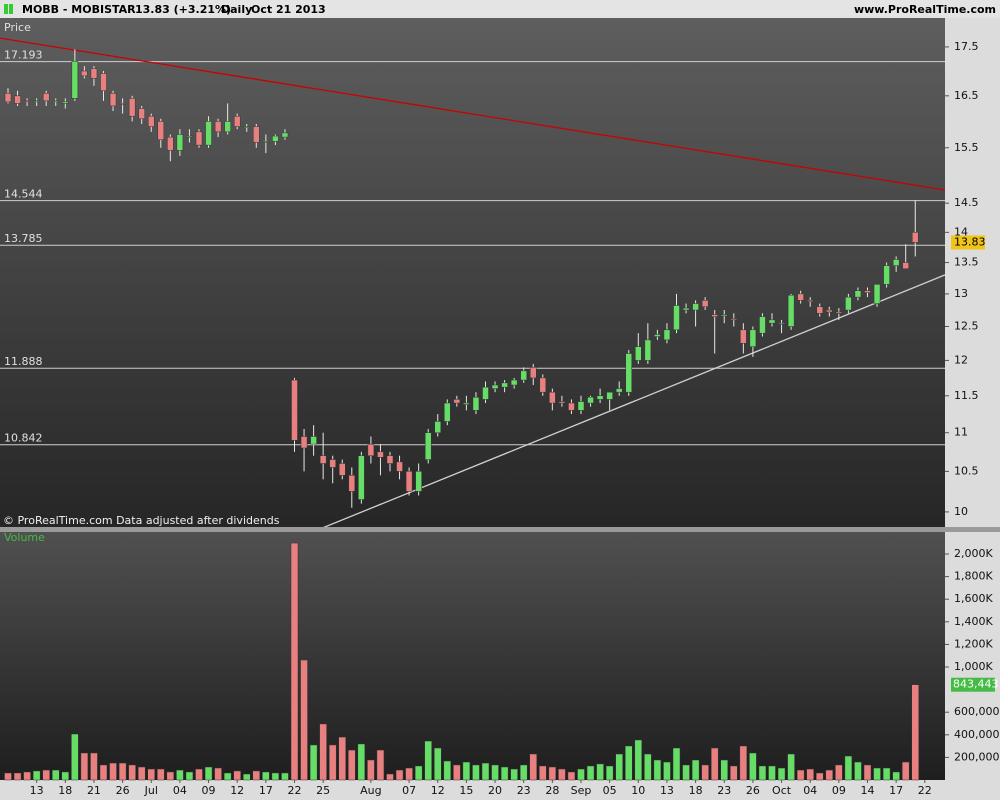 The height and width of the screenshot is (800, 1000). Describe the element at coordinates (11, 9) in the screenshot. I see `icon` at that location.